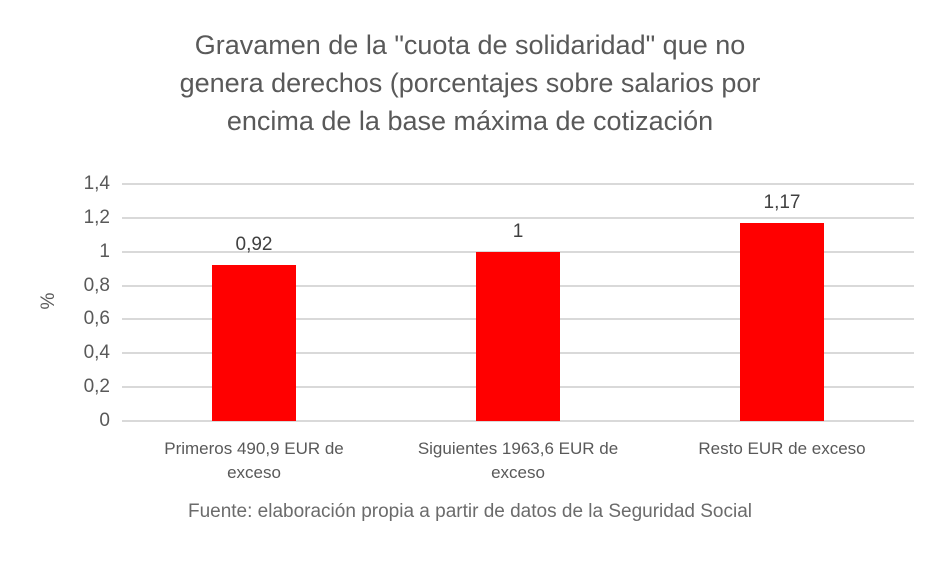 This screenshot has height=561, width=940. Describe the element at coordinates (782, 461) in the screenshot. I see `x-category-cell: Resto EUR de exceso` at that location.